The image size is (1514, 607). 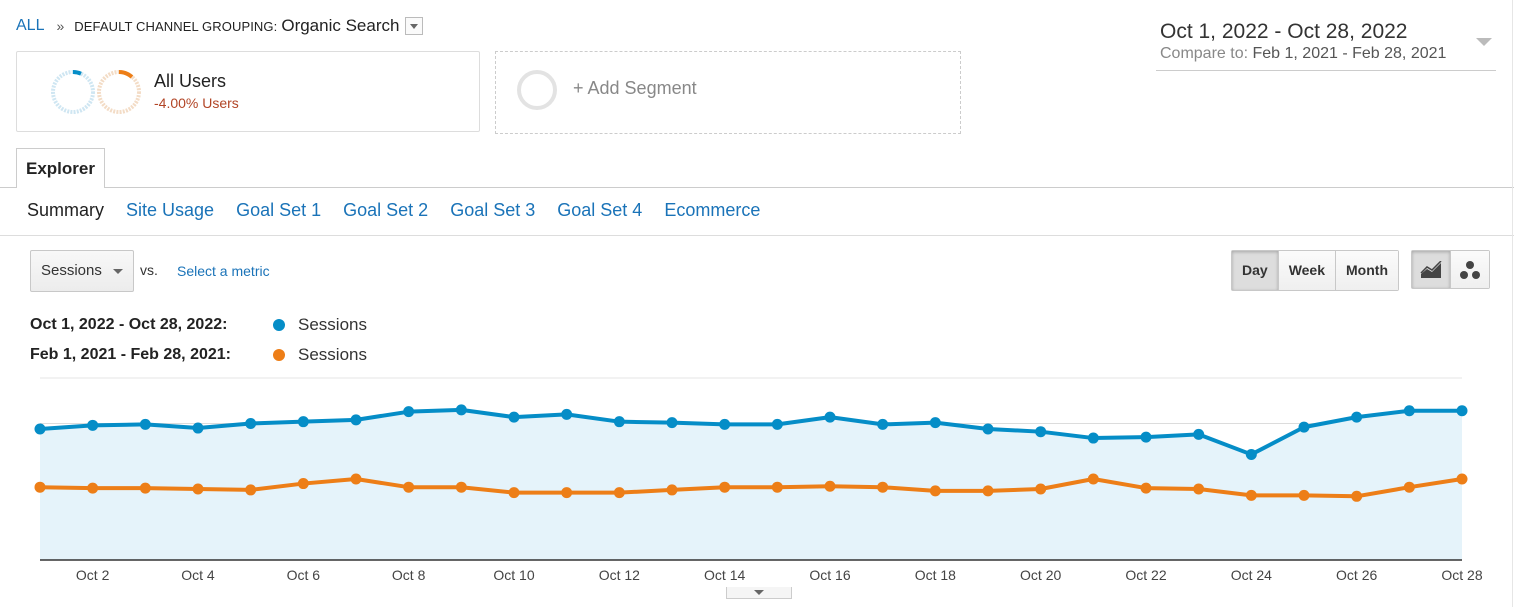 I want to click on legend-series-2-name: Sessions, so click(x=332, y=354).